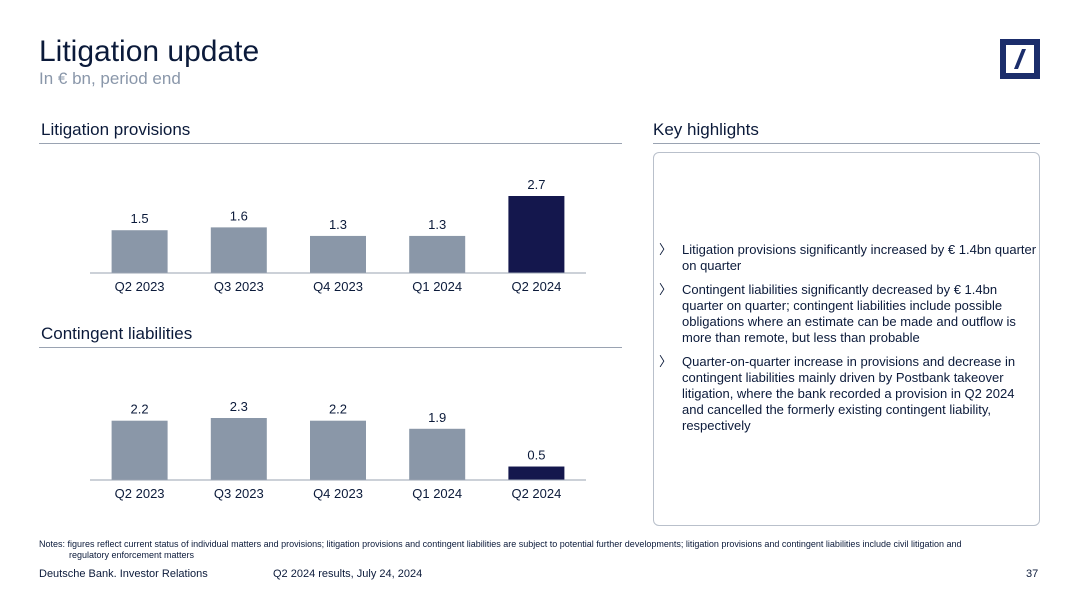 This screenshot has width=1080, height=608. What do you see at coordinates (1032, 574) in the screenshot?
I see `page-number: 37` at bounding box center [1032, 574].